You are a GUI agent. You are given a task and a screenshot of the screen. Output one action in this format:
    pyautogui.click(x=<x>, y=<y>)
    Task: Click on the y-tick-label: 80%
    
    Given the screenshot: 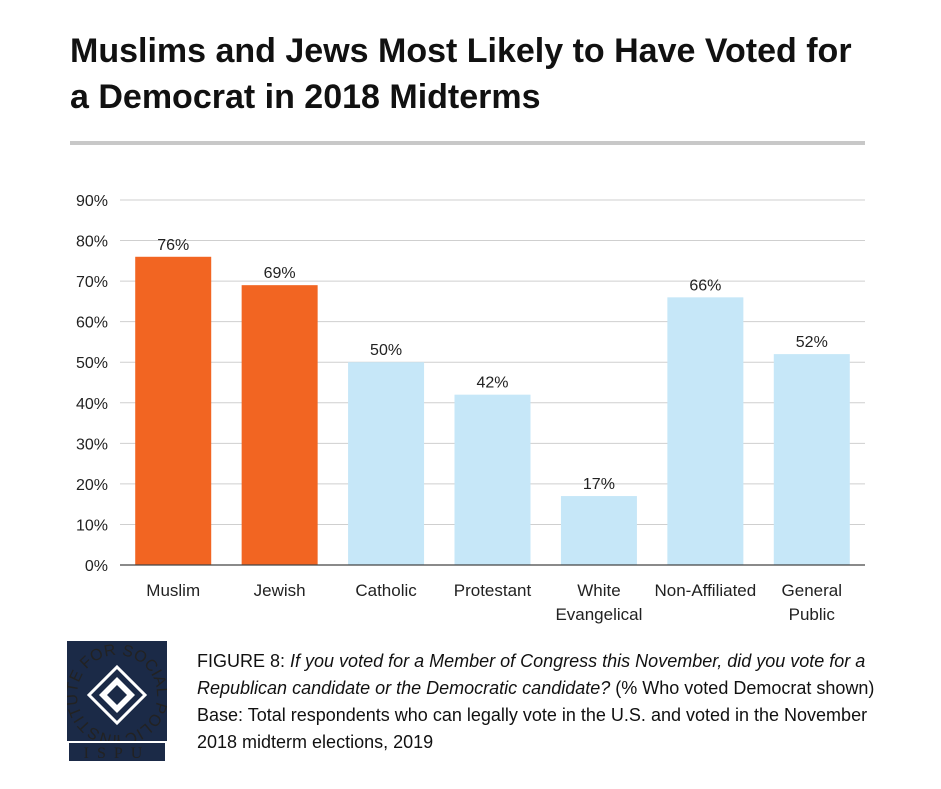 What is the action you would take?
    pyautogui.click(x=92, y=242)
    